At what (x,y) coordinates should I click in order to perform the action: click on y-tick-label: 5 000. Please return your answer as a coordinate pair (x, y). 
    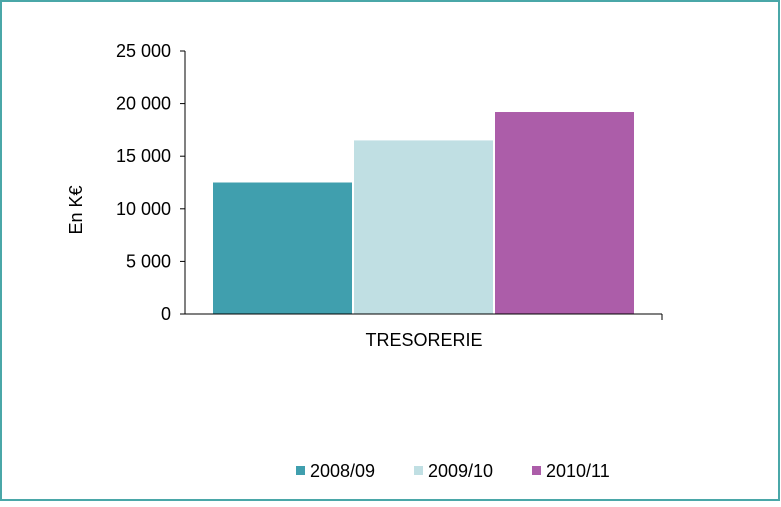
    Looking at the image, I should click on (148, 261).